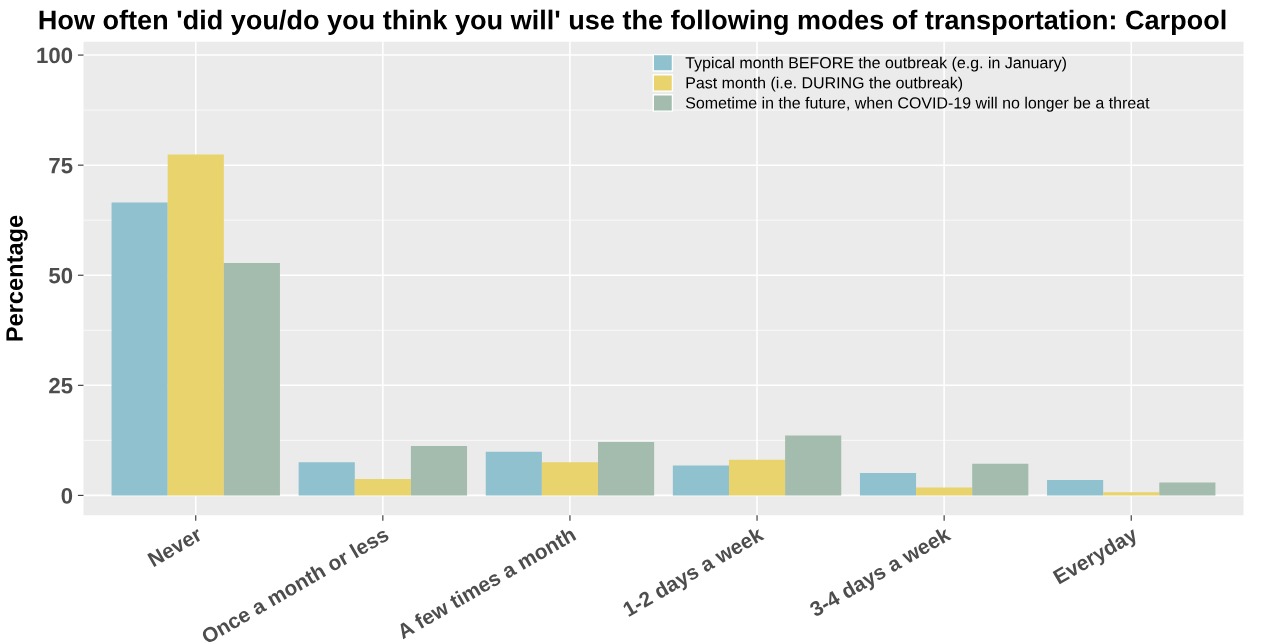 The width and height of the screenshot is (1265, 644). I want to click on y-tick-label: 0, so click(67, 495).